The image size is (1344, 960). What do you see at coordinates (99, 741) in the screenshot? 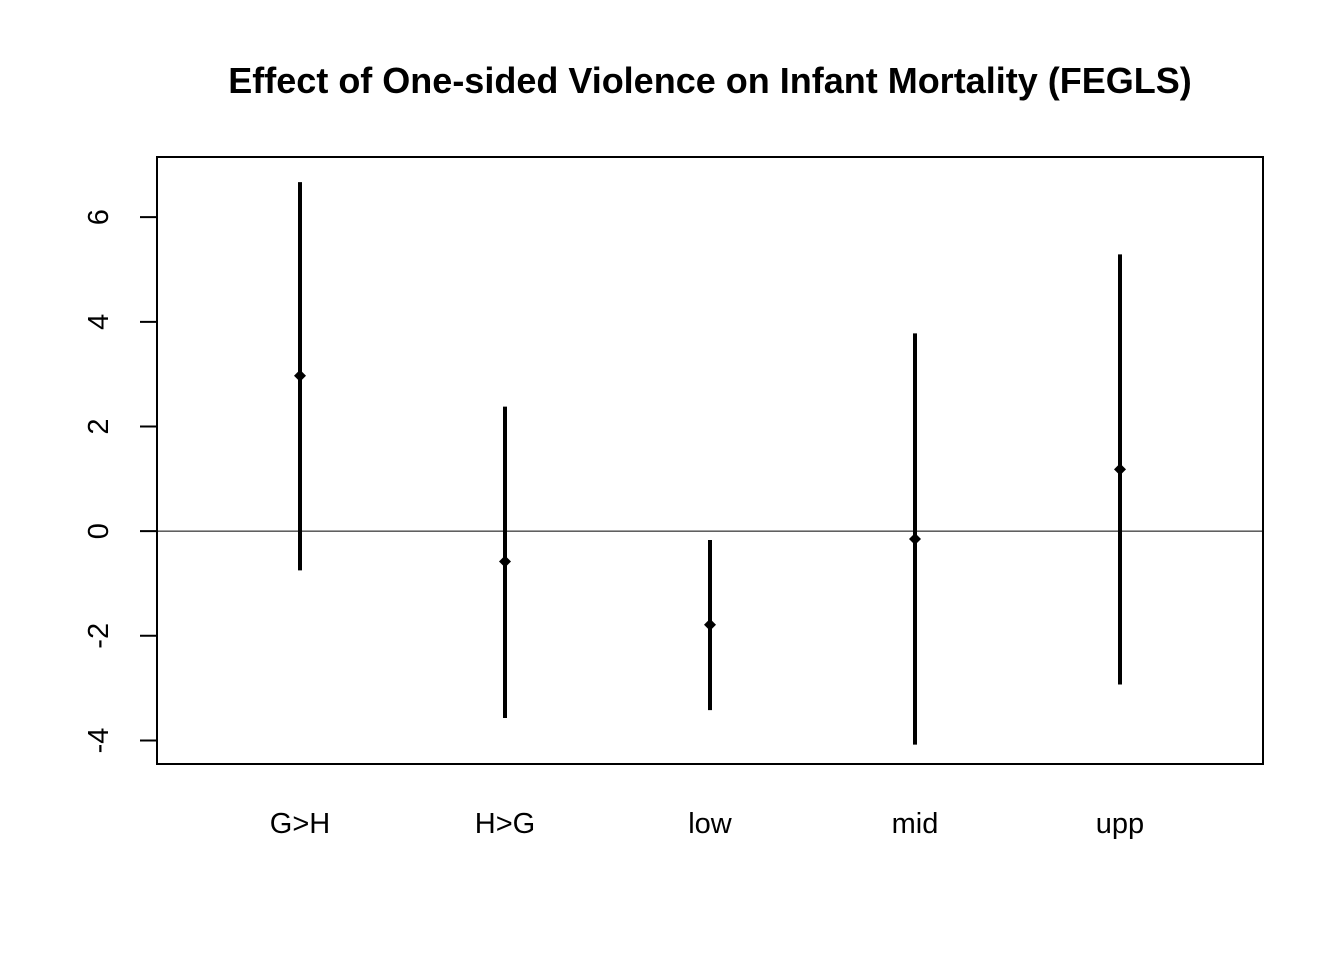
I see `y-tick-label: -4` at bounding box center [99, 741].